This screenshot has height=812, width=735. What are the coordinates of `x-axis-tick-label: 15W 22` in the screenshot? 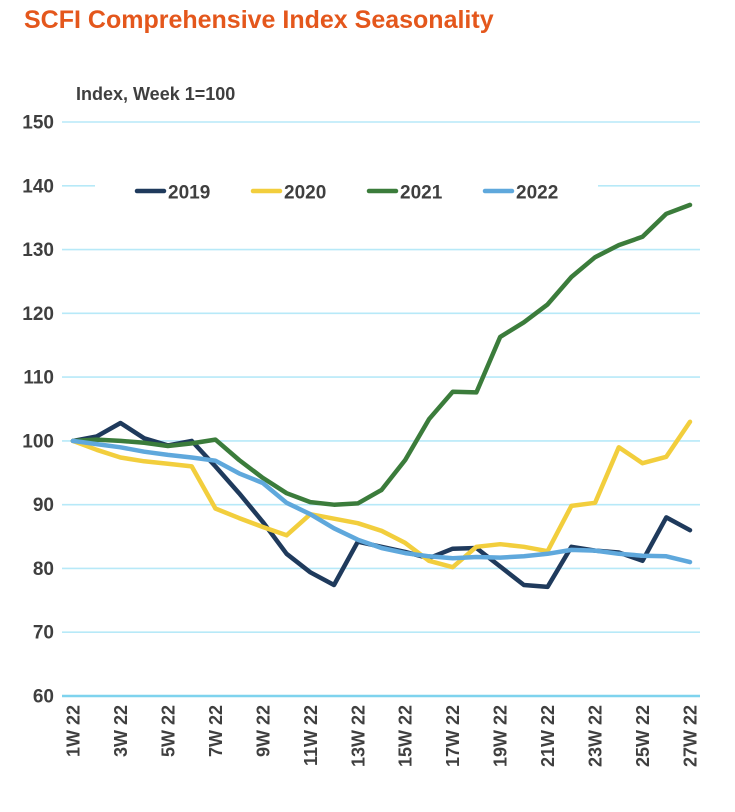 It's located at (406, 736).